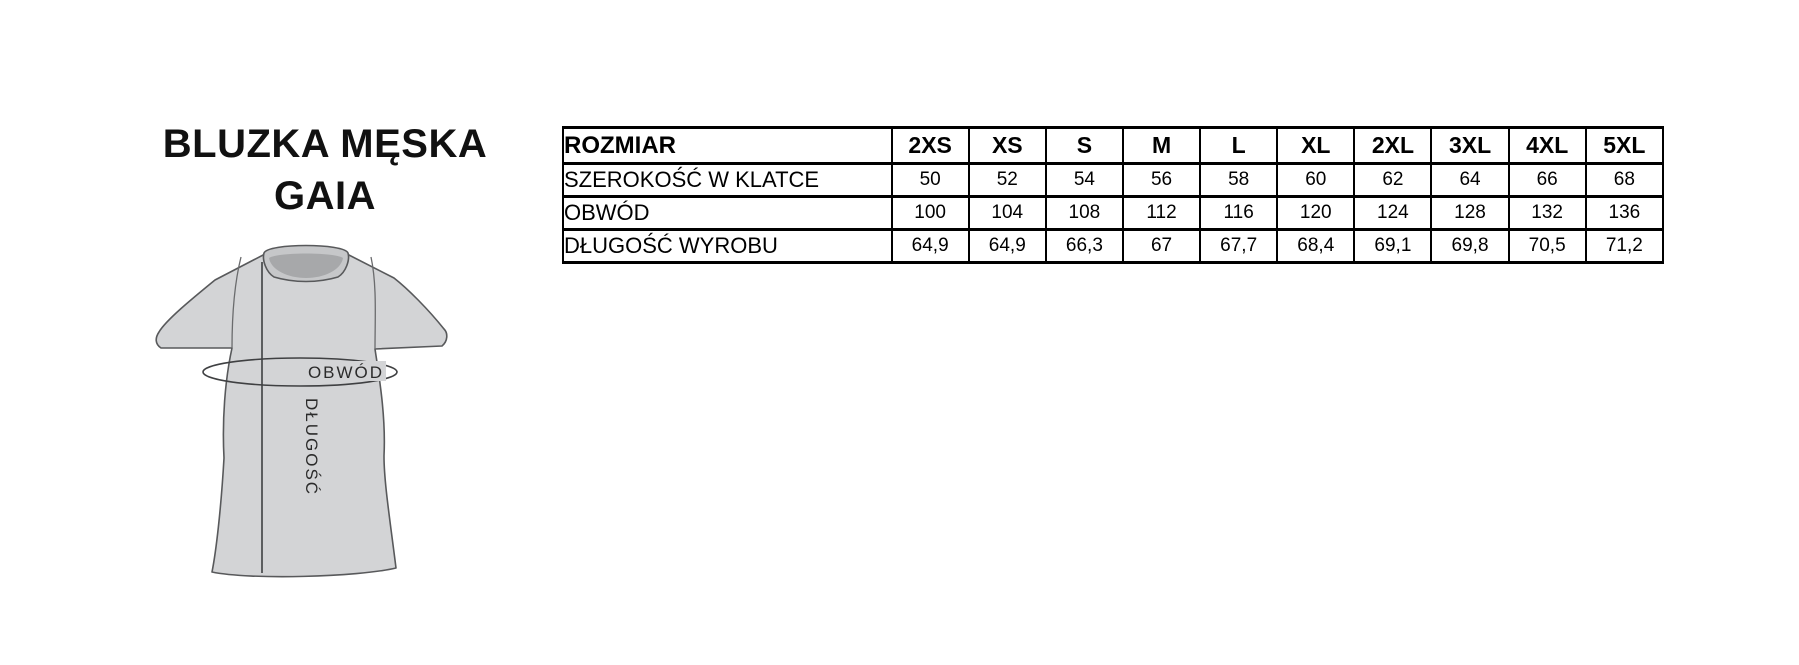  I want to click on chest-width-s: 54, so click(1084, 180).